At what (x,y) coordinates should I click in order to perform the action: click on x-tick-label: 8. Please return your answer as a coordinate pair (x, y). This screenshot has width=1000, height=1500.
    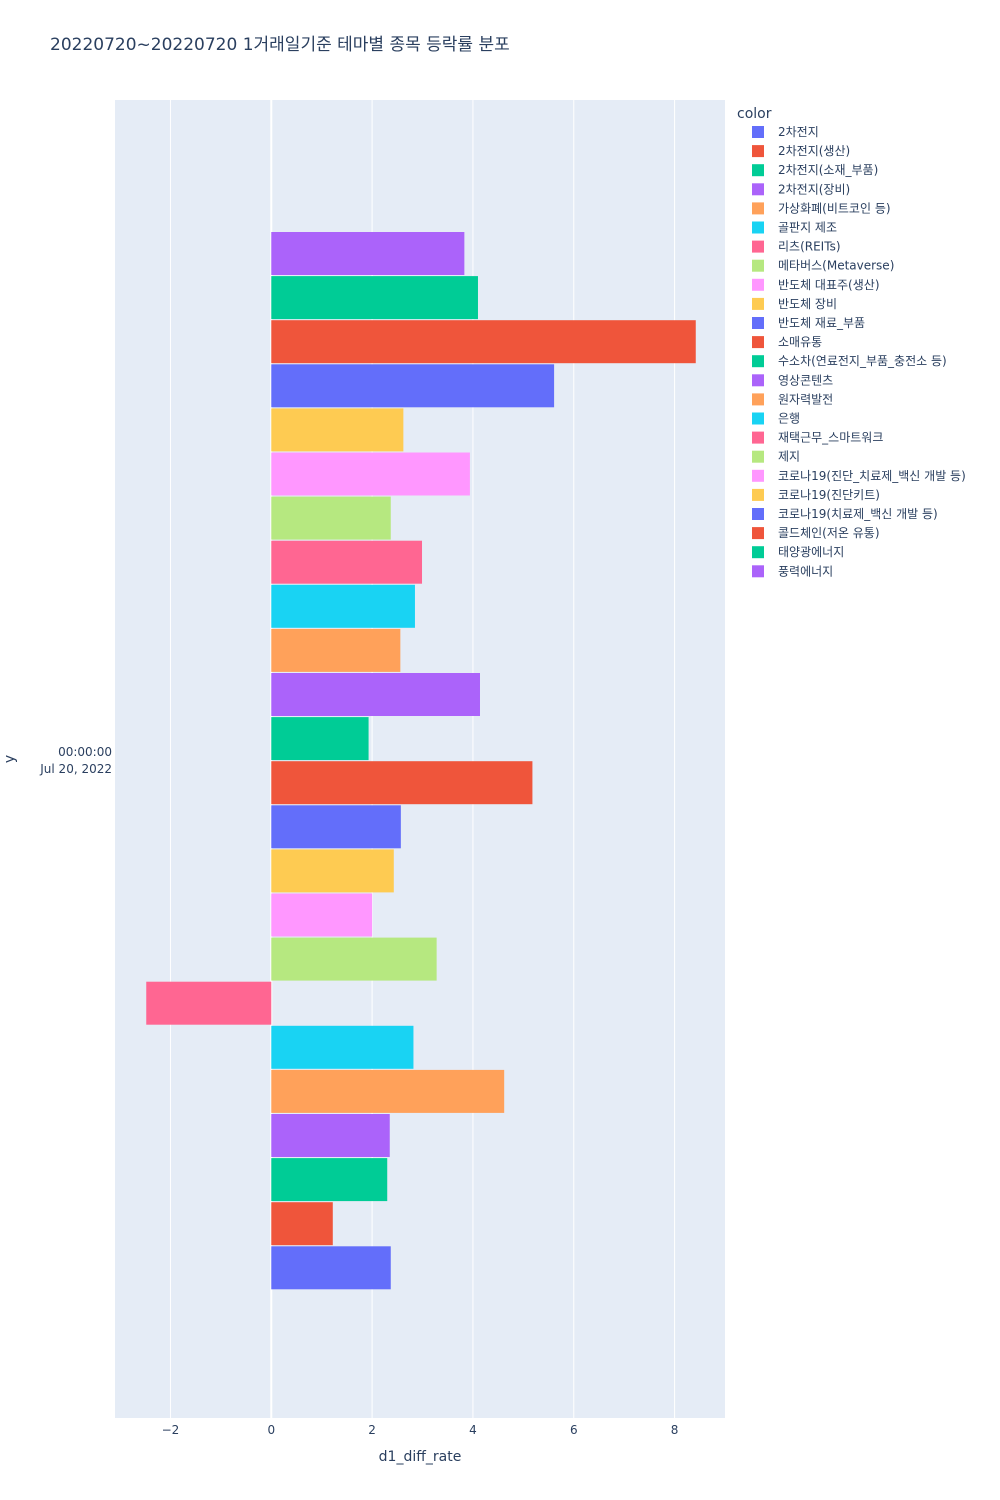
    Looking at the image, I should click on (675, 1430).